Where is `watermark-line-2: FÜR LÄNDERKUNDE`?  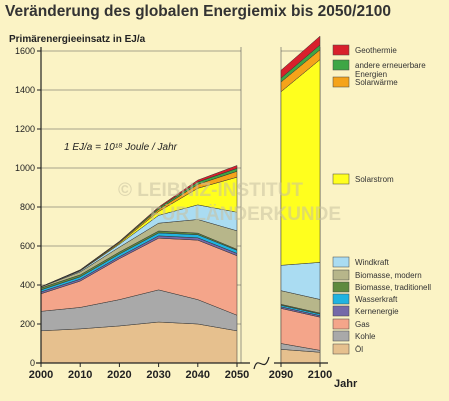 watermark-line-2: FÜR LÄNDERKUNDE is located at coordinates (245, 214).